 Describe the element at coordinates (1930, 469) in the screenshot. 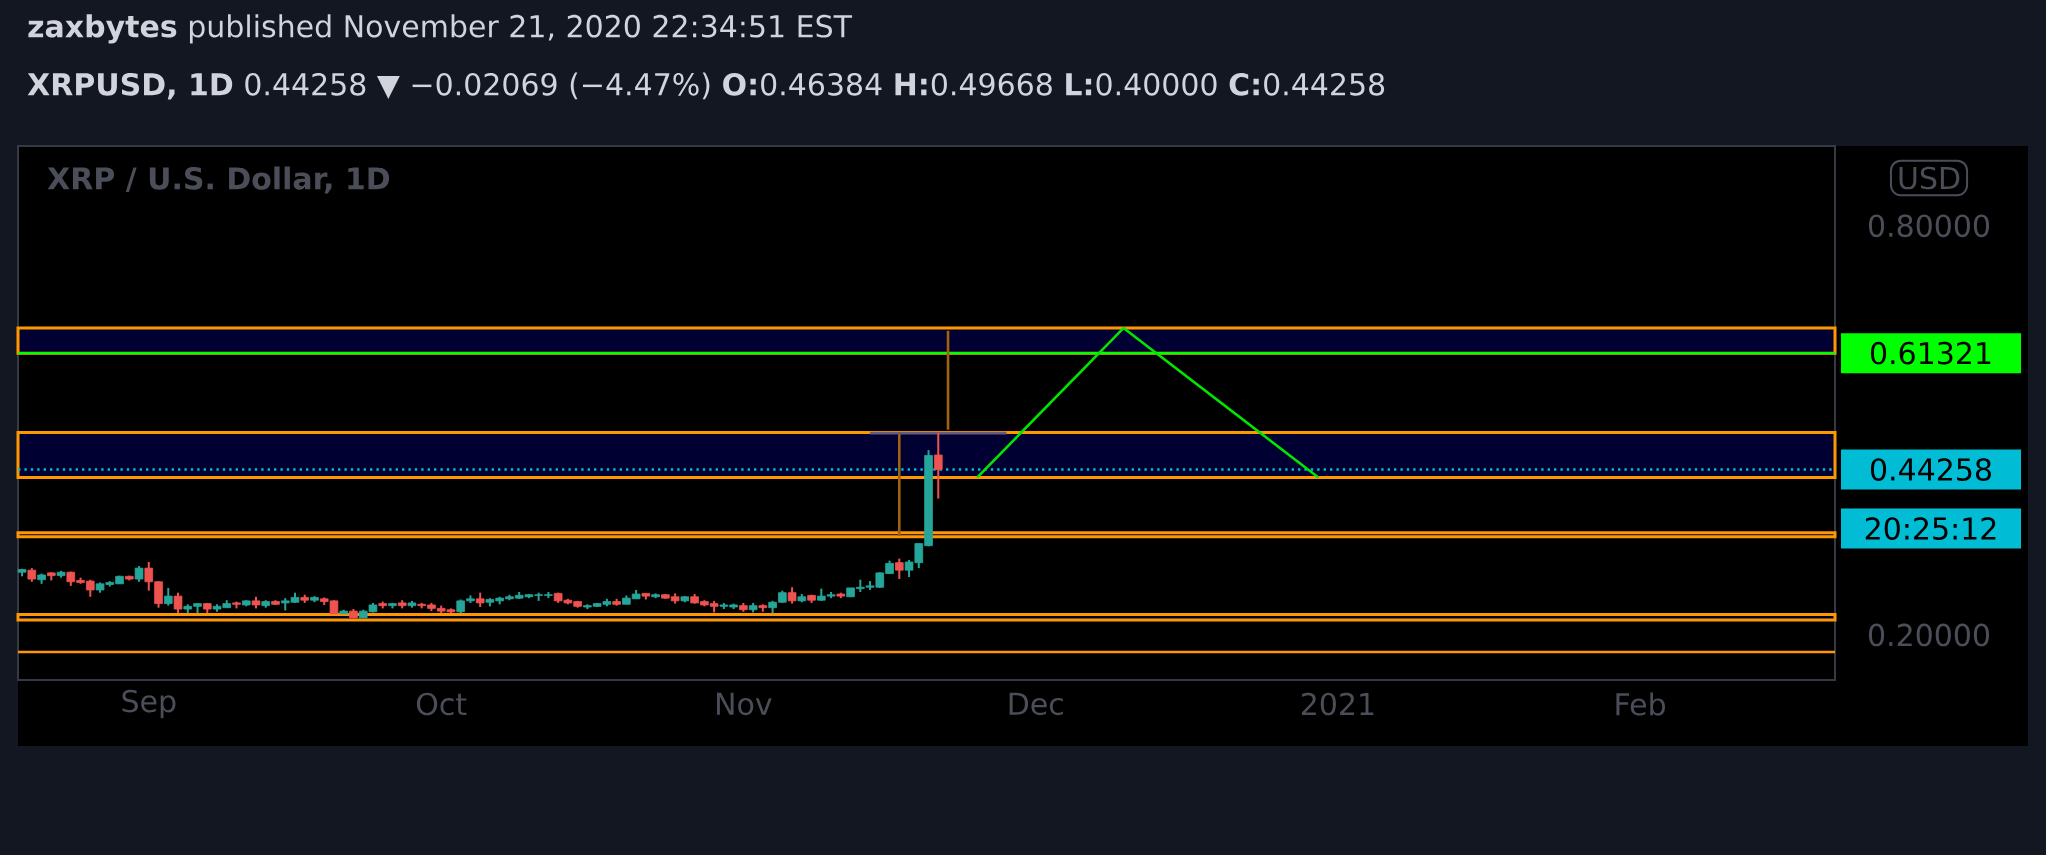

I see `ref-line-label: 0.44258` at that location.